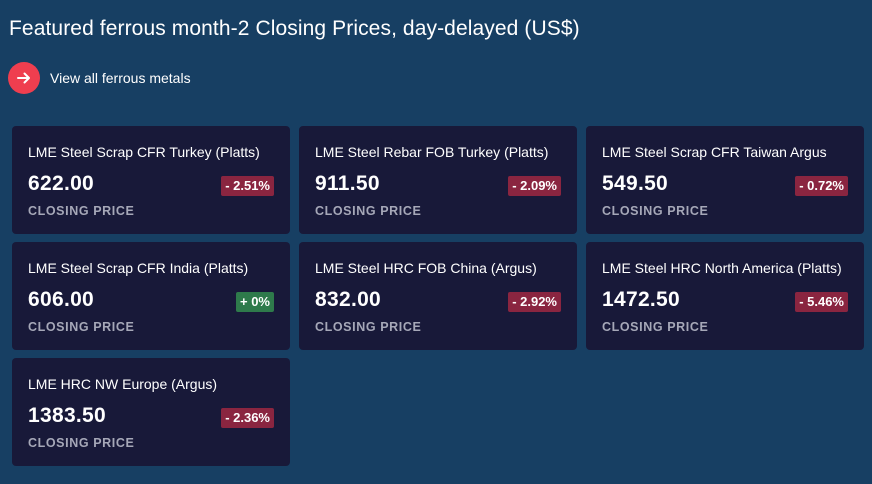  Describe the element at coordinates (61, 183) in the screenshot. I see `closing-price-value: 622.00` at that location.